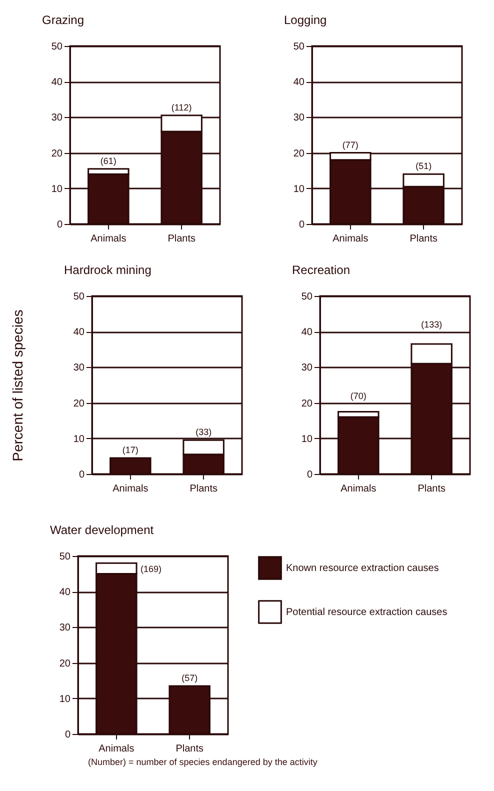 The image size is (494, 791). What do you see at coordinates (190, 677) in the screenshot?
I see `annotation: (57)` at bounding box center [190, 677].